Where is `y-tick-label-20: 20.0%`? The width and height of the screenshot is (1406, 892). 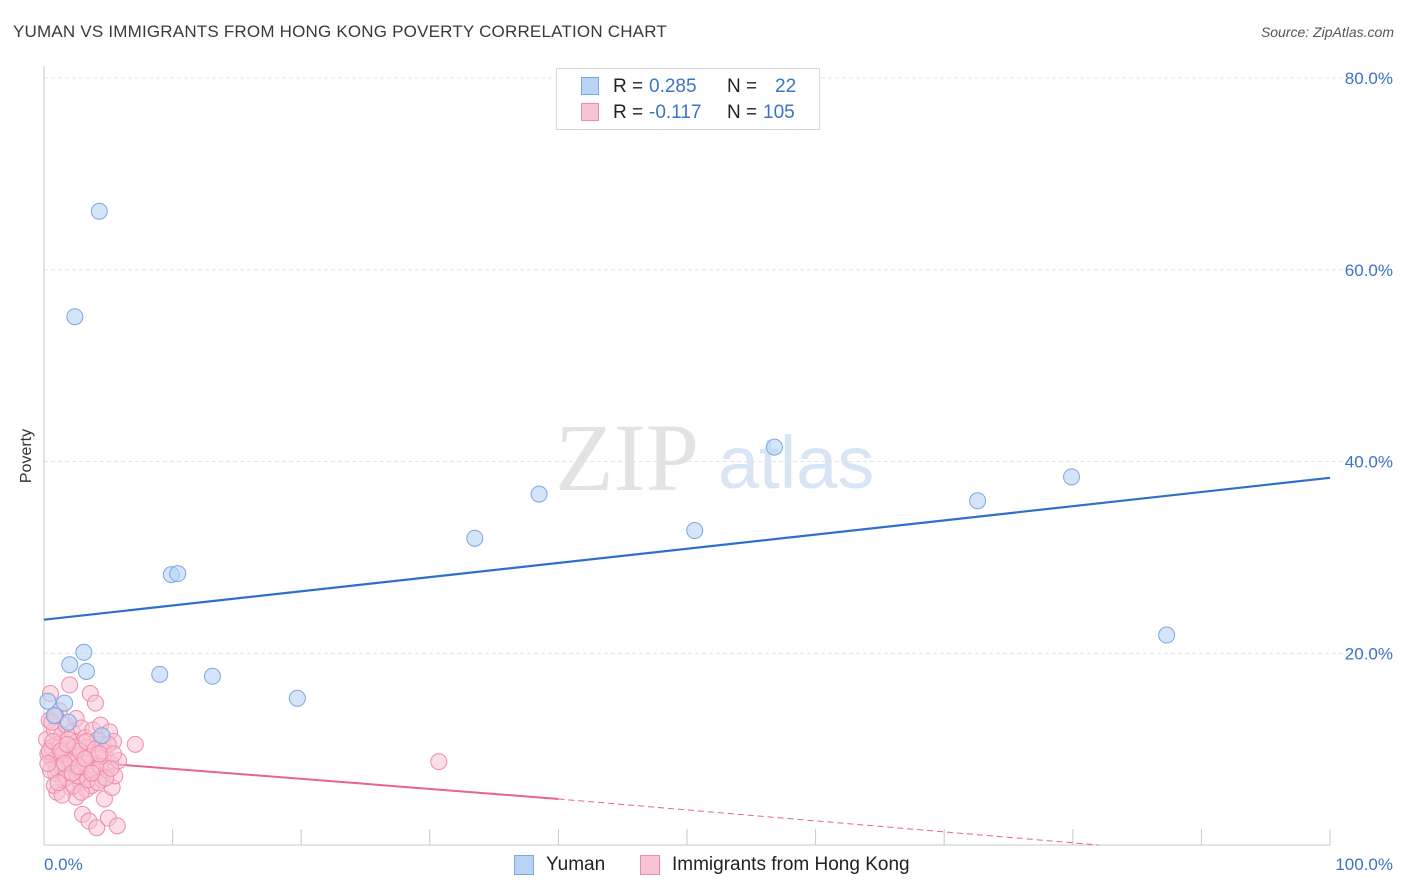
y-tick-label-20: 20.0% is located at coordinates (1369, 653).